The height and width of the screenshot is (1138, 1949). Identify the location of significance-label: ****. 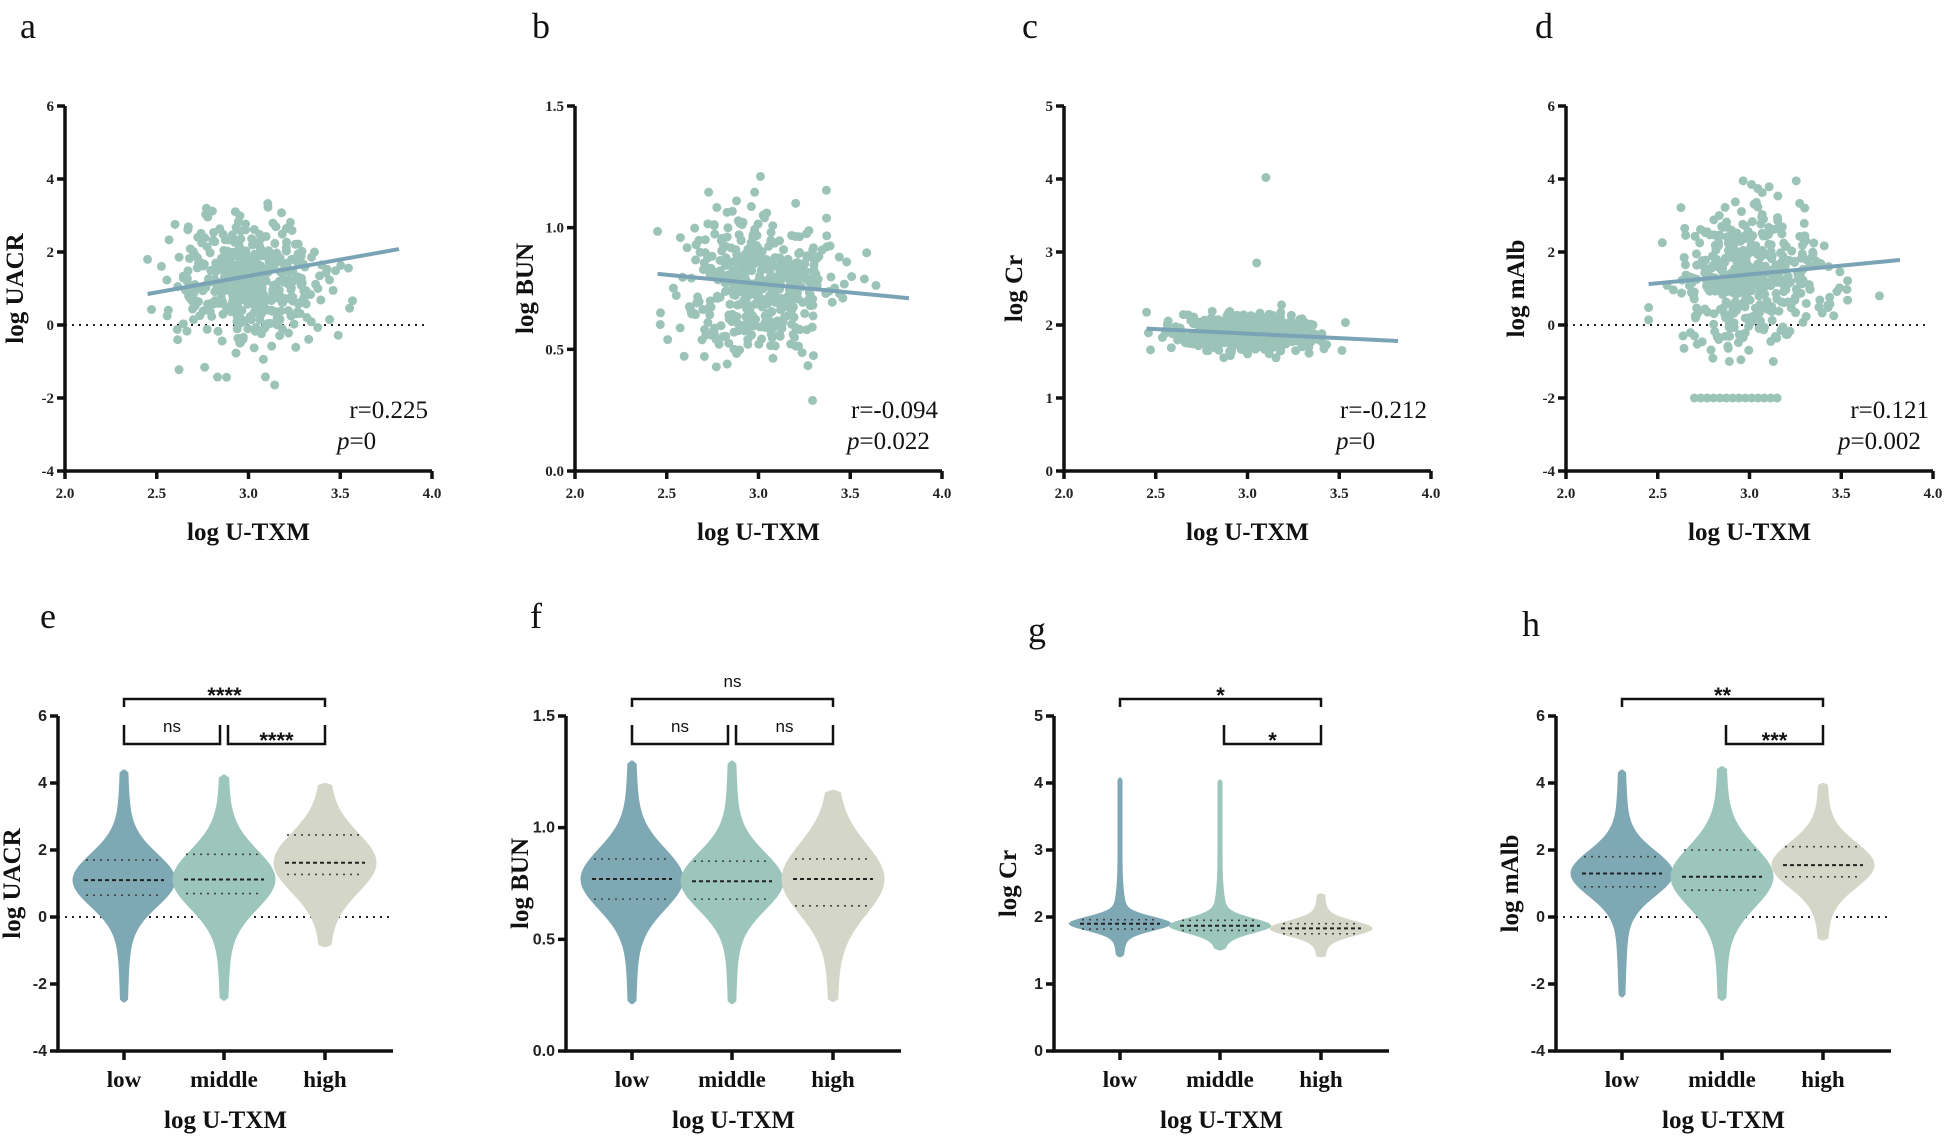
(276, 740).